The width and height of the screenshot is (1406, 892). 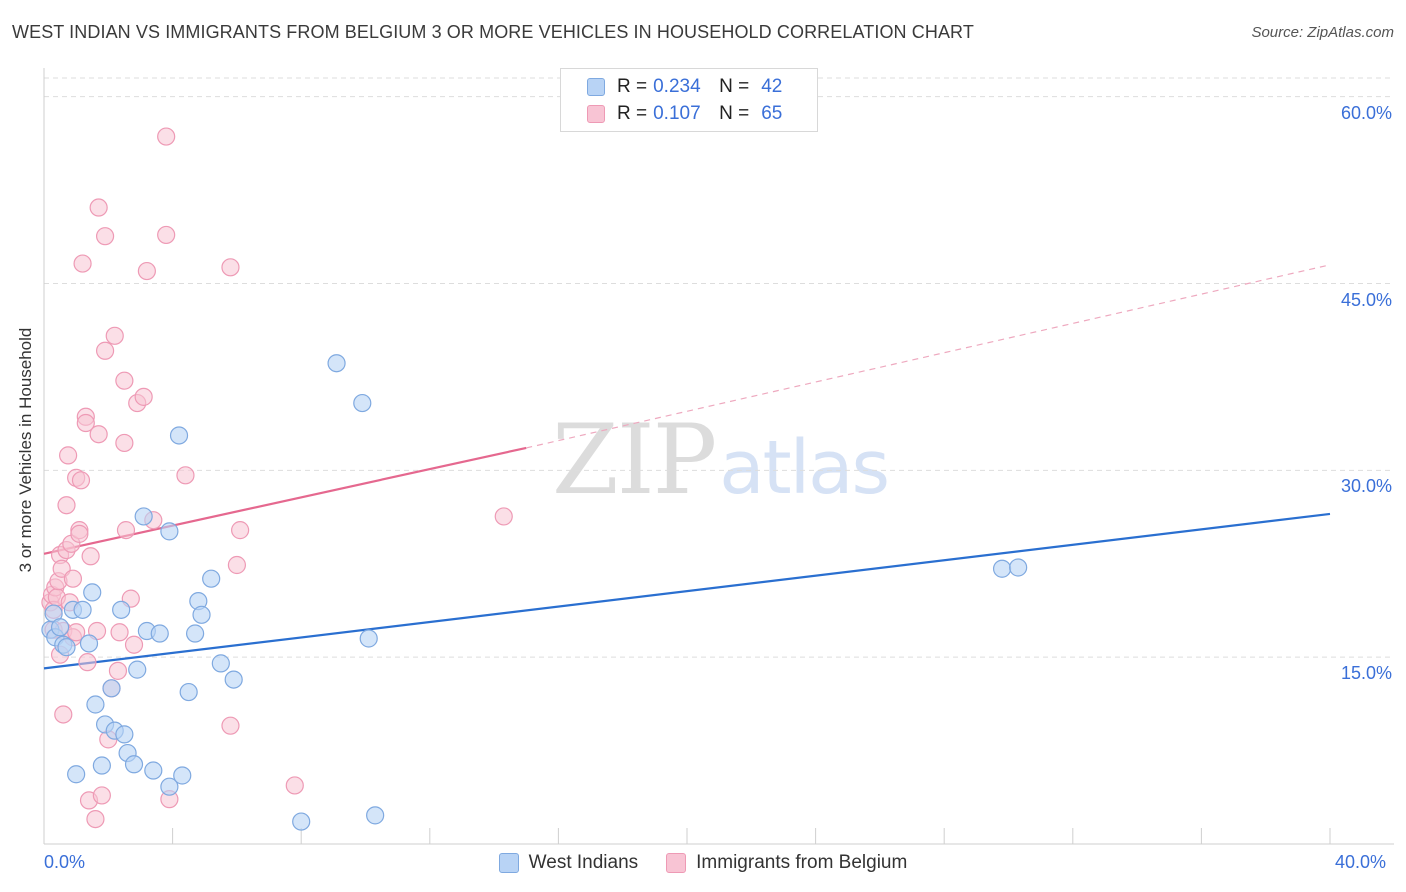 I want to click on trend-line-immigrants-from-belgium, so click(x=285, y=500).